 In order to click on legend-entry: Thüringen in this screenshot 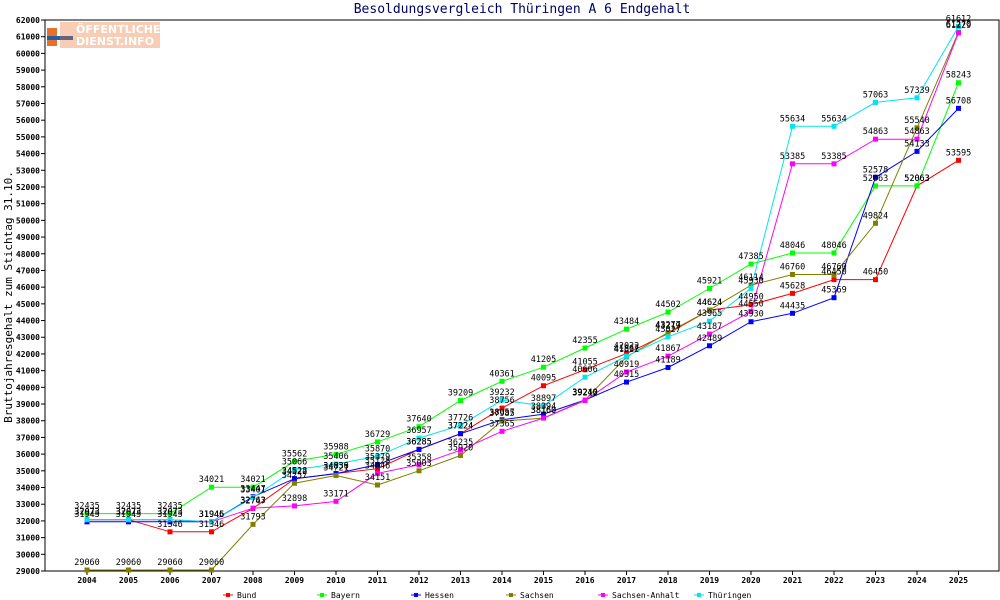, I will do `click(730, 595)`.